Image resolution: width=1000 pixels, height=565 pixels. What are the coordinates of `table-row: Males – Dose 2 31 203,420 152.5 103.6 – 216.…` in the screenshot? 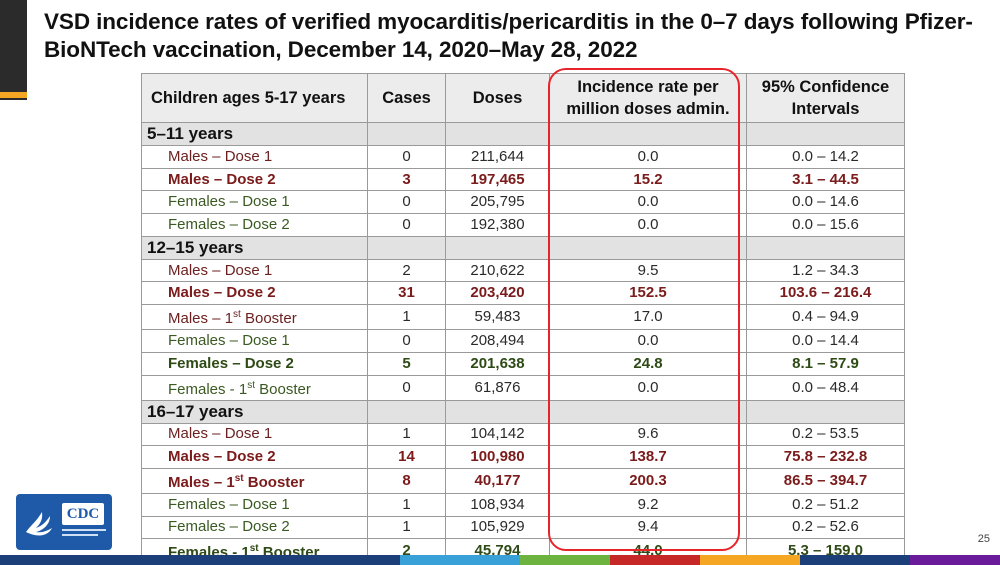 It's located at (523, 293).